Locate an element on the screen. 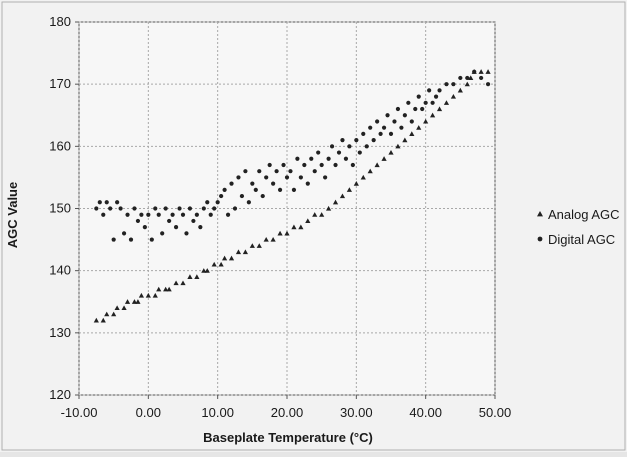  x-axis-ticks: -10.00 0.00 10.00 20.00 30.00 40.00 50.00 is located at coordinates (286, 407).